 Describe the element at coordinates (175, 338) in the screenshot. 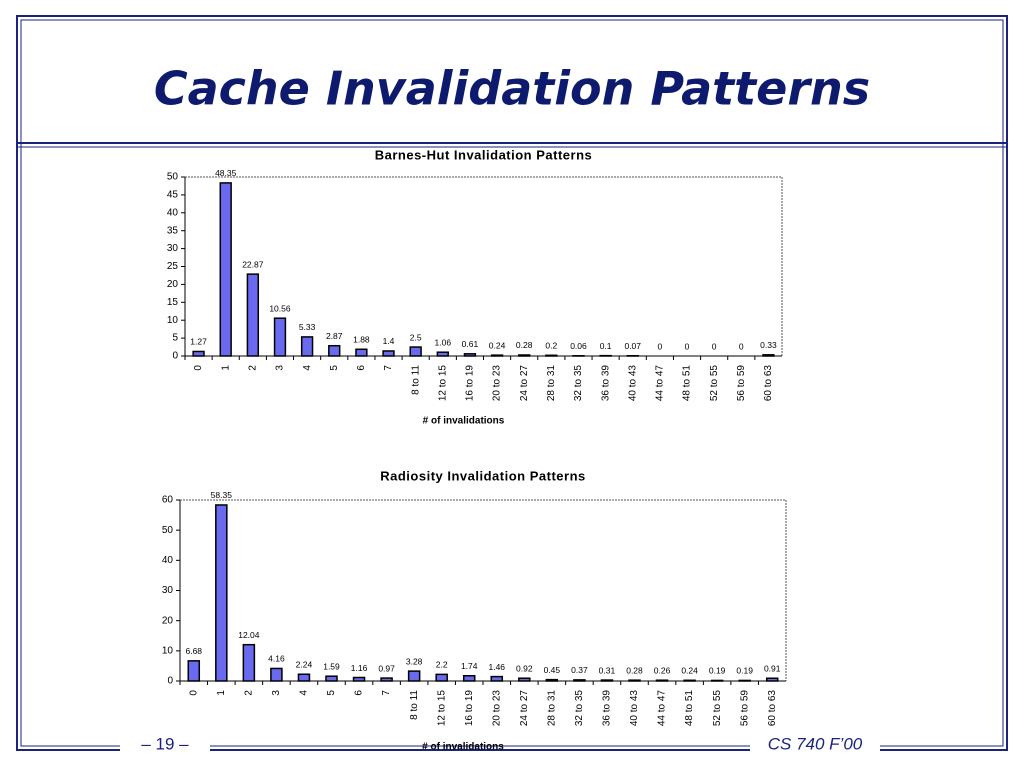

I see `y-tick-label: 5` at that location.